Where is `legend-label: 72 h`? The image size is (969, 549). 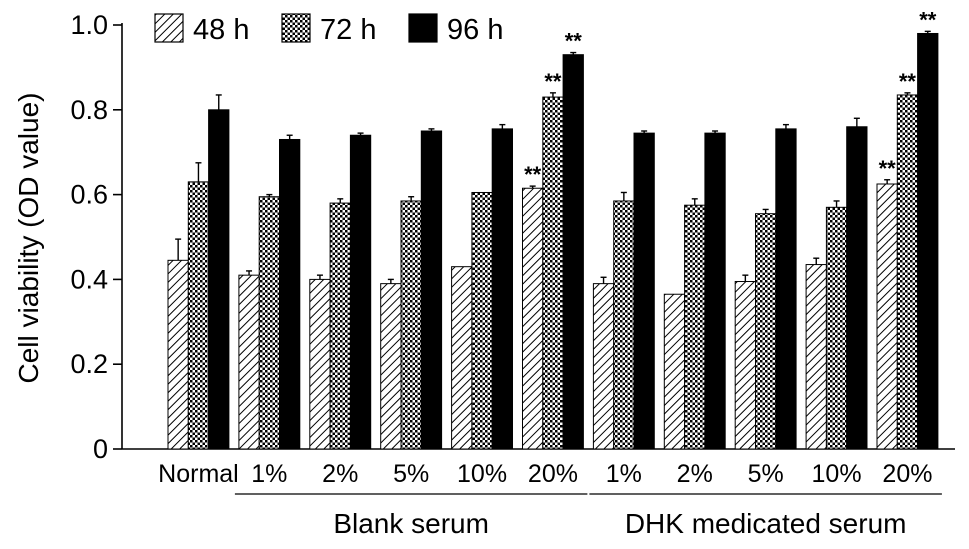
legend-label: 72 h is located at coordinates (348, 30).